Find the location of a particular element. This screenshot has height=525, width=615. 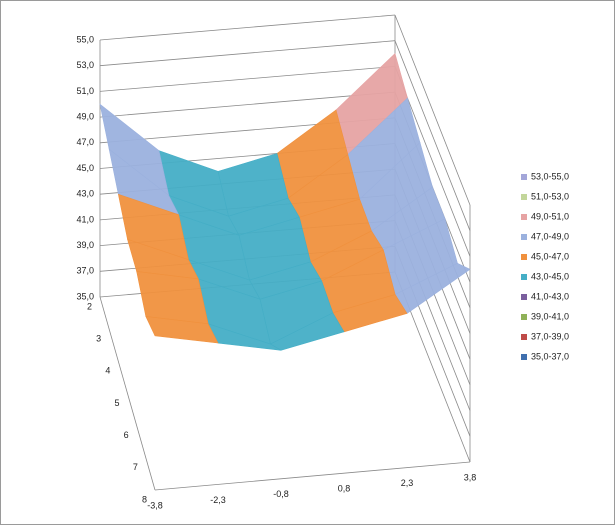

z-tick-label: 39,0 is located at coordinates (85, 245).